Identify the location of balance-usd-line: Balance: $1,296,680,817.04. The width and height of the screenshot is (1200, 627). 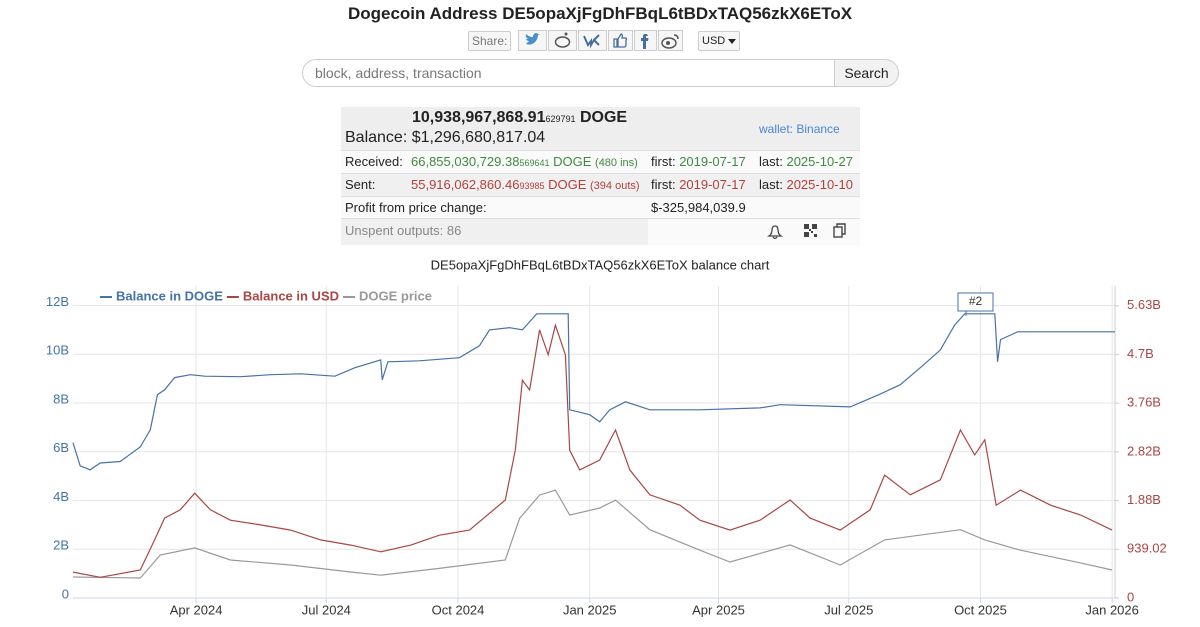
(445, 138).